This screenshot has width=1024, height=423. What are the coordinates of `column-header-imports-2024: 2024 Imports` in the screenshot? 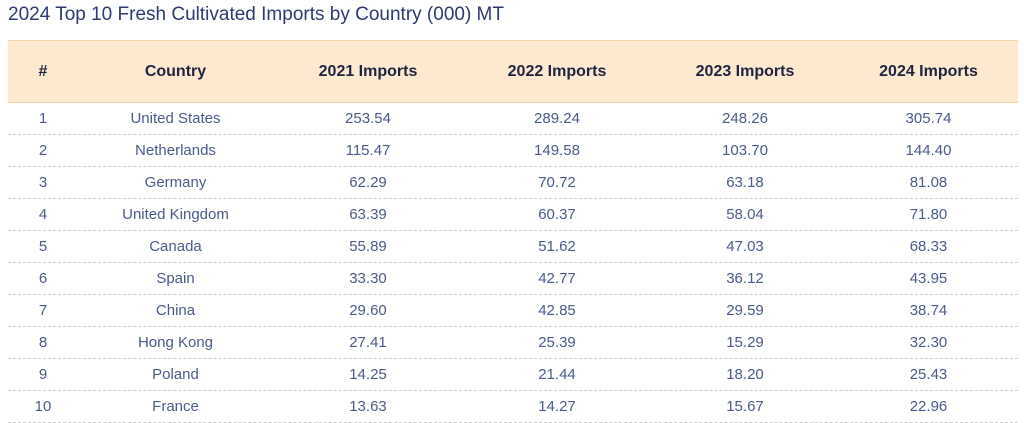 It's located at (928, 71).